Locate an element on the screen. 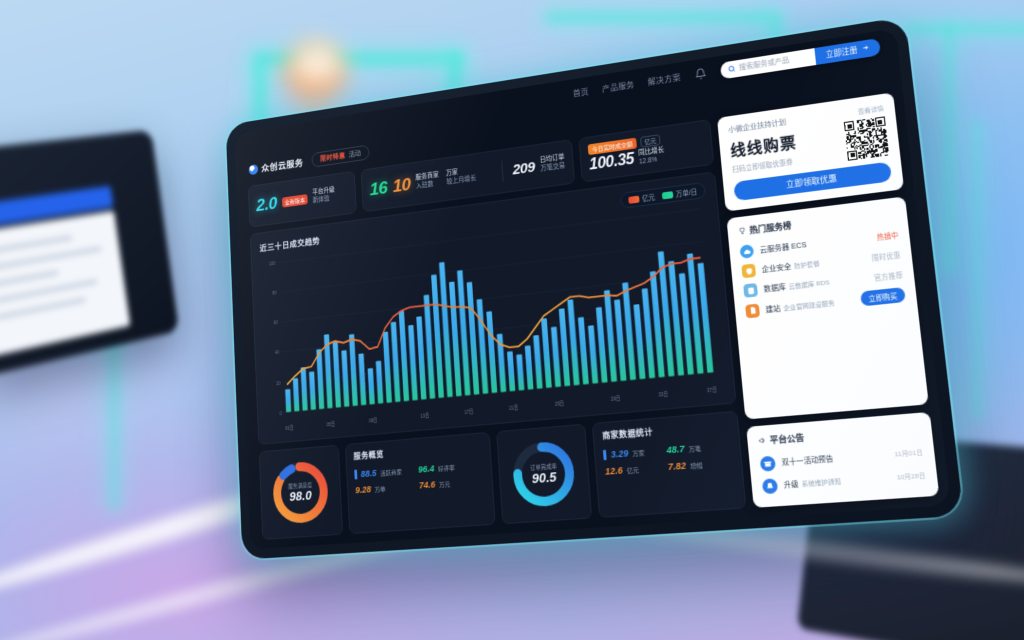 Image resolution: width=1024 pixels, height=640 pixels. logo: 众创云服务 is located at coordinates (276, 165).